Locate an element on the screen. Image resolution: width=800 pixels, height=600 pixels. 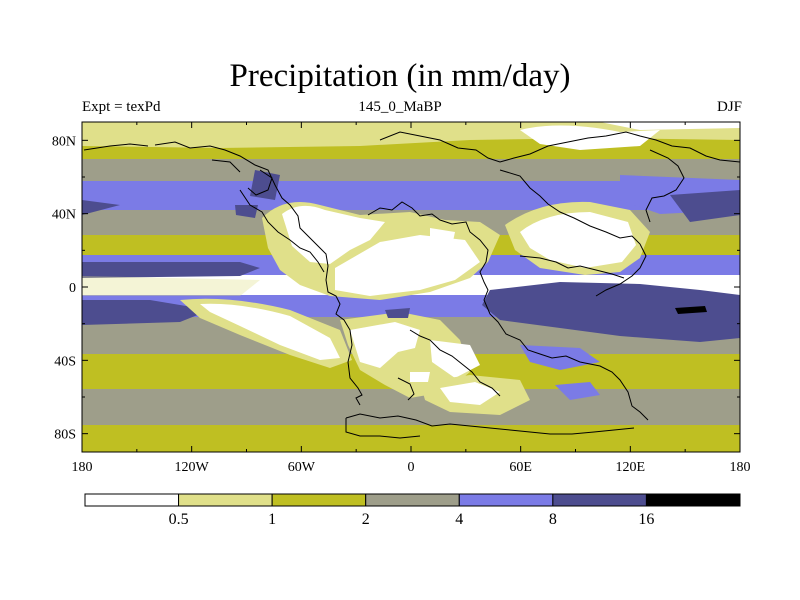
season-label: DJF is located at coordinates (729, 107).